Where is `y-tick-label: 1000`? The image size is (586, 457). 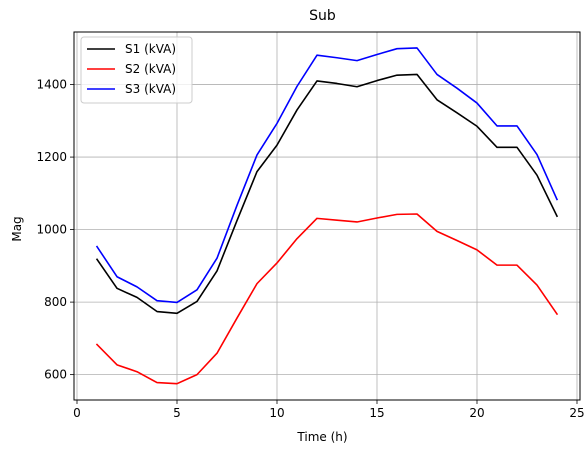
y-tick-label: 1000 is located at coordinates (51, 230).